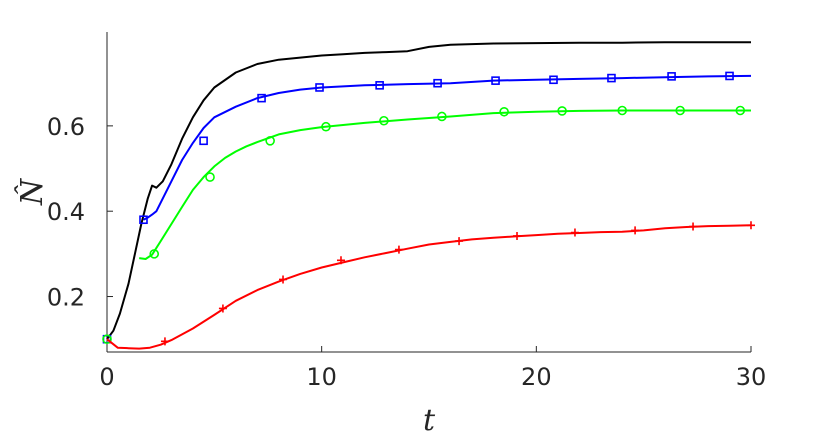 This screenshot has width=830, height=442. Describe the element at coordinates (106, 377) in the screenshot. I see `x-tick-label: 0` at that location.